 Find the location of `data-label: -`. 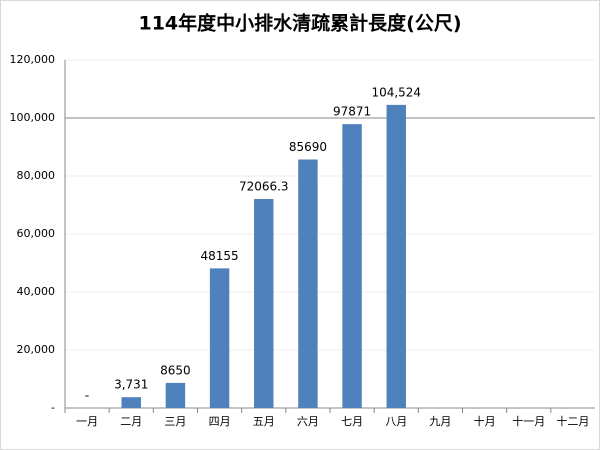

data-label: - is located at coordinates (87, 396).